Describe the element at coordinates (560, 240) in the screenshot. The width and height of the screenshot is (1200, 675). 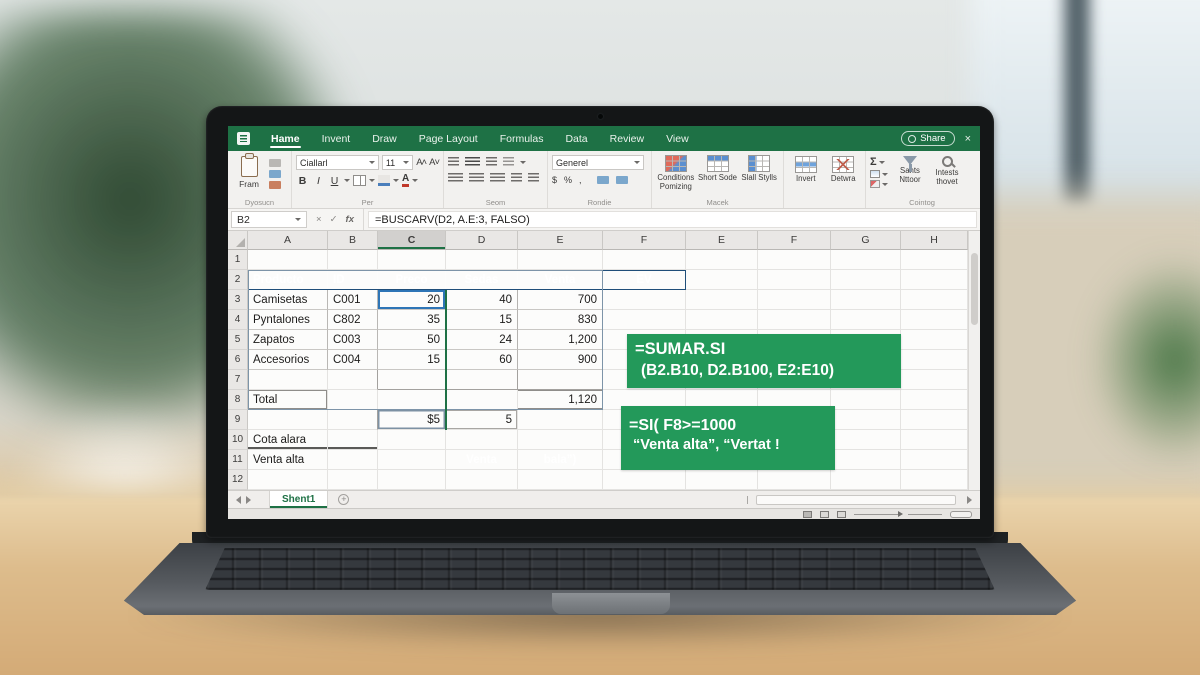
I see `column-header-e: E` at that location.